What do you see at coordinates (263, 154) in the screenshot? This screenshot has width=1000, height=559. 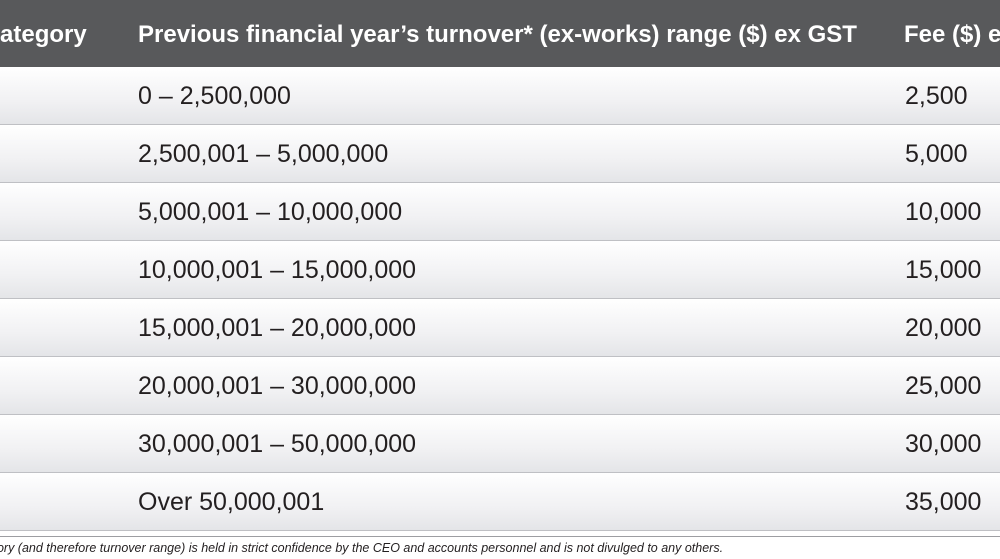 I see `turnover-range-cell: 2,500,001 – 5,000,000` at bounding box center [263, 154].